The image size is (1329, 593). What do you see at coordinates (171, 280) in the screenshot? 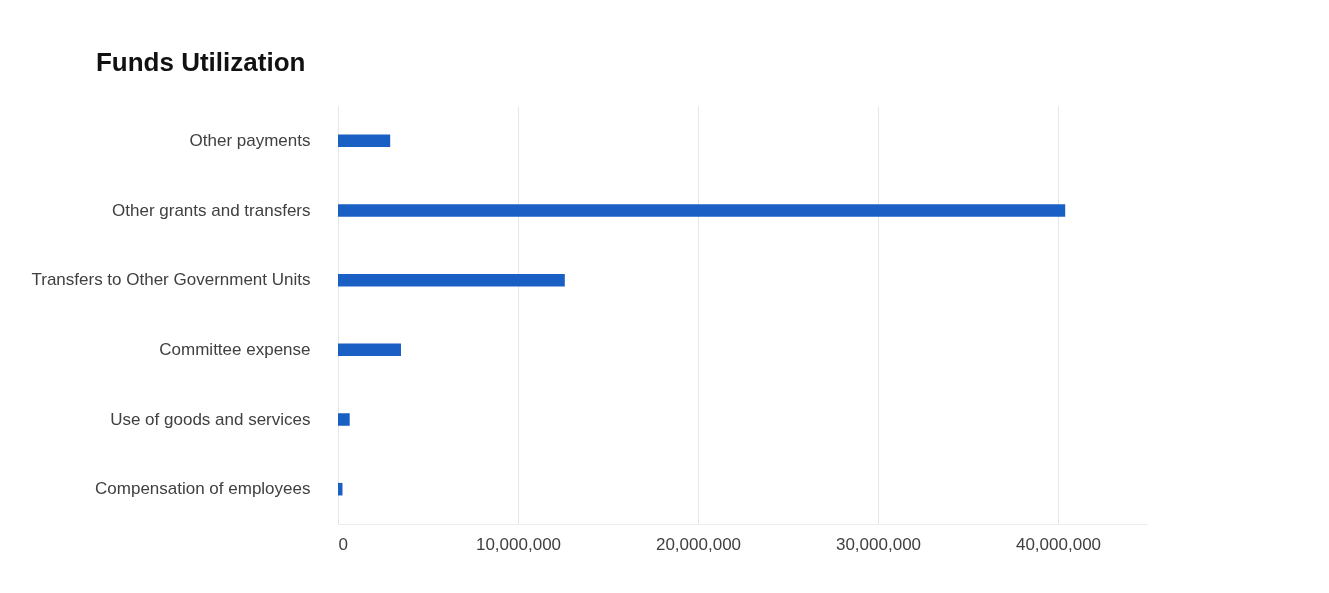
I see `y-tick-label: Transfers to Other Government Units` at bounding box center [171, 280].